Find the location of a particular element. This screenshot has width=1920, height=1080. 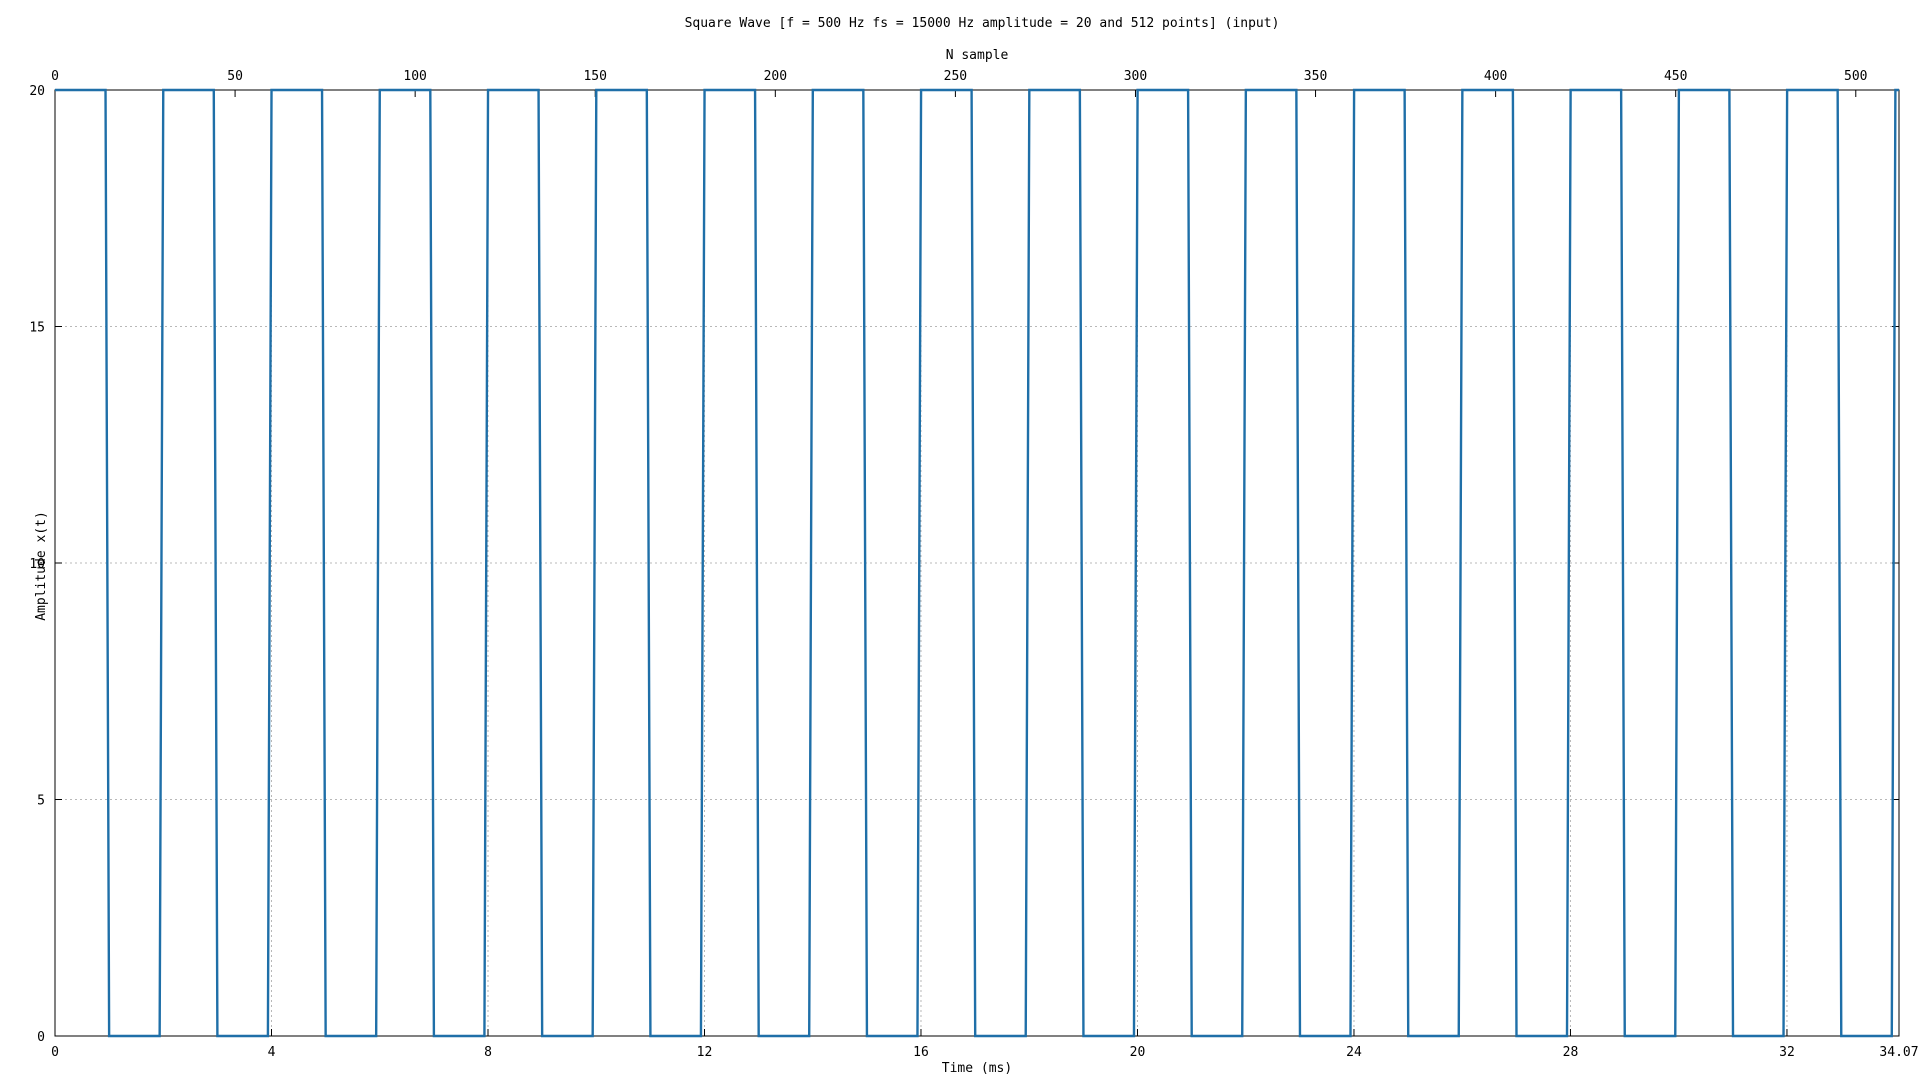

x2-tick-label: 250 is located at coordinates (955, 76).